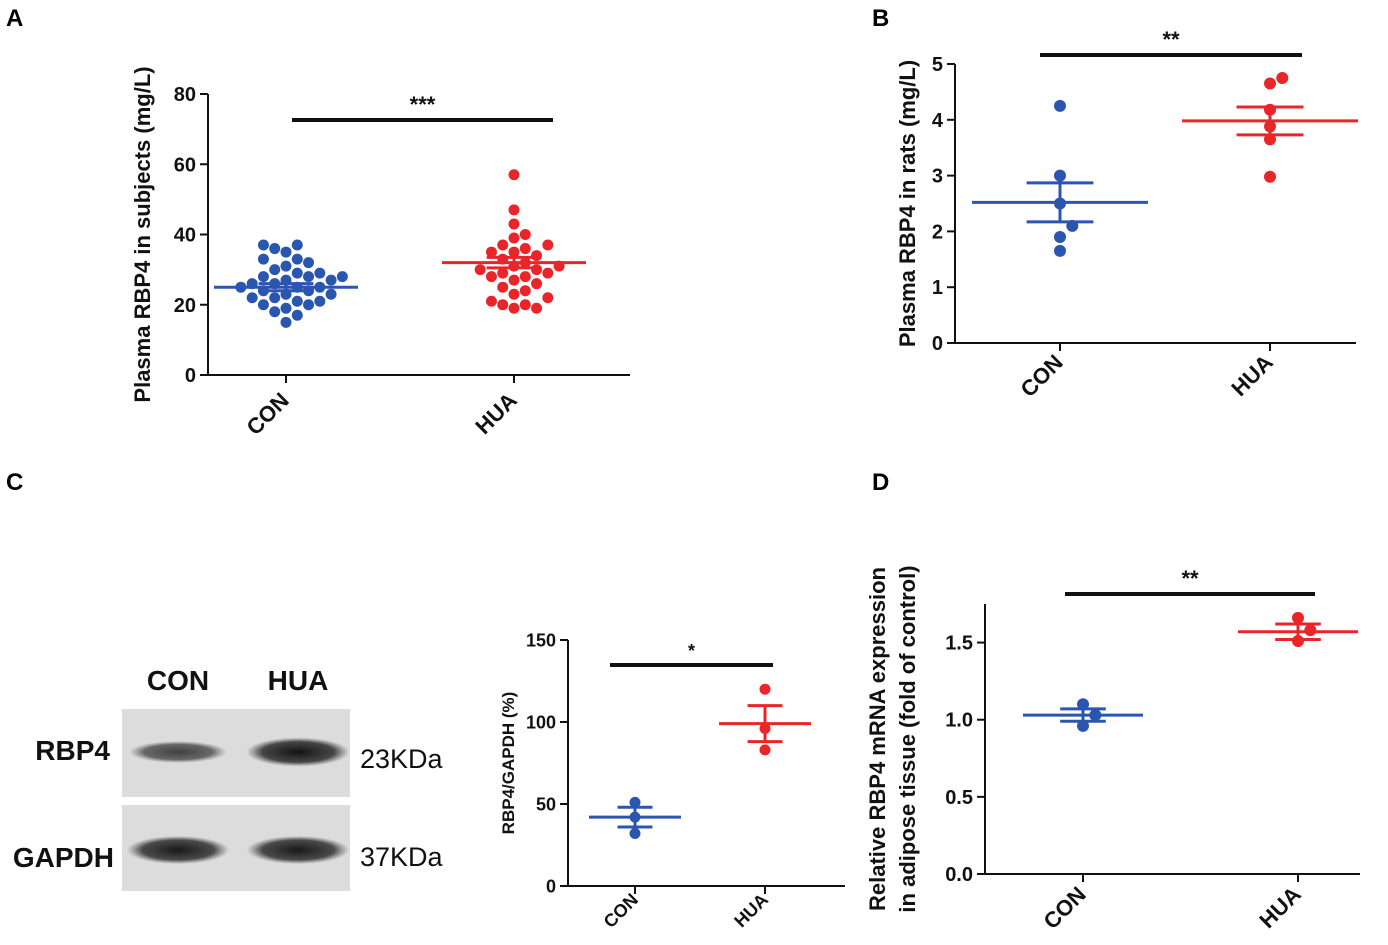  What do you see at coordinates (937, 288) in the screenshot?
I see `y-tick-label: 1` at bounding box center [937, 288].